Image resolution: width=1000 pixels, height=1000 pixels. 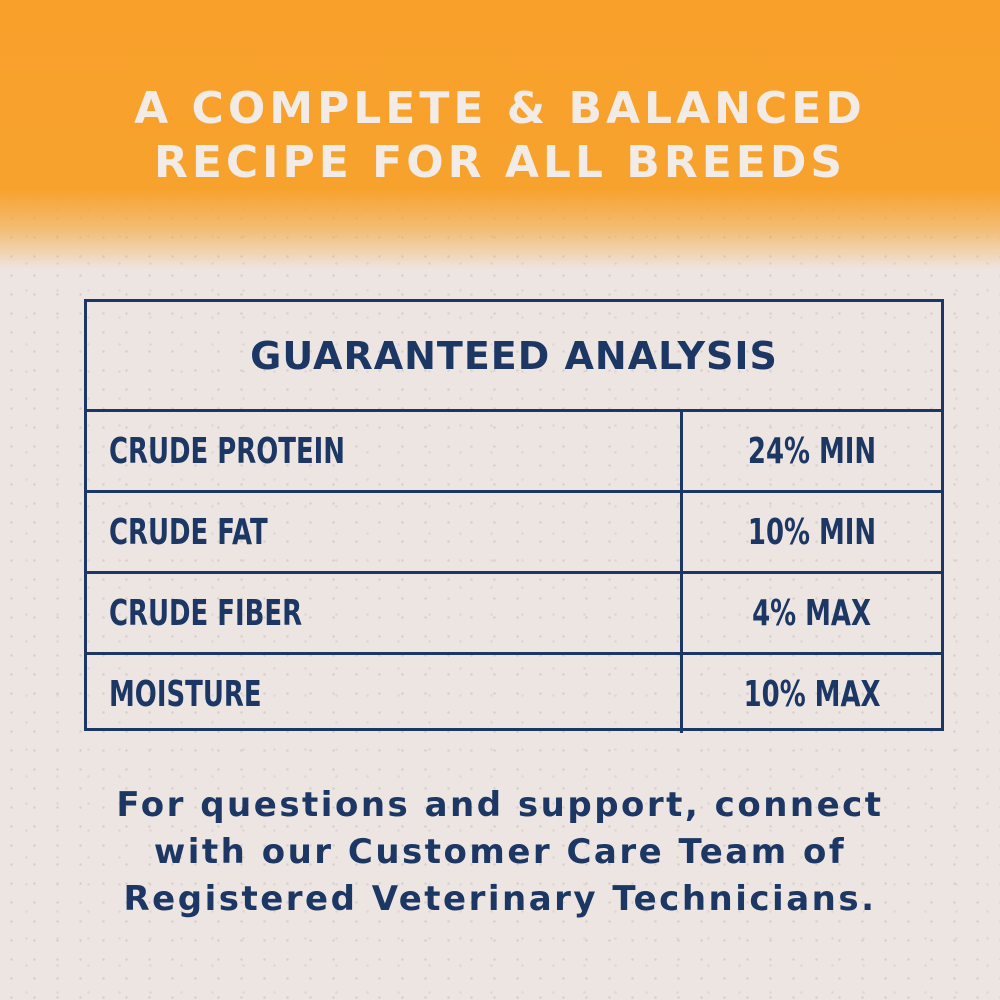 I want to click on nutrient-value: 4% MAX, so click(x=812, y=613).